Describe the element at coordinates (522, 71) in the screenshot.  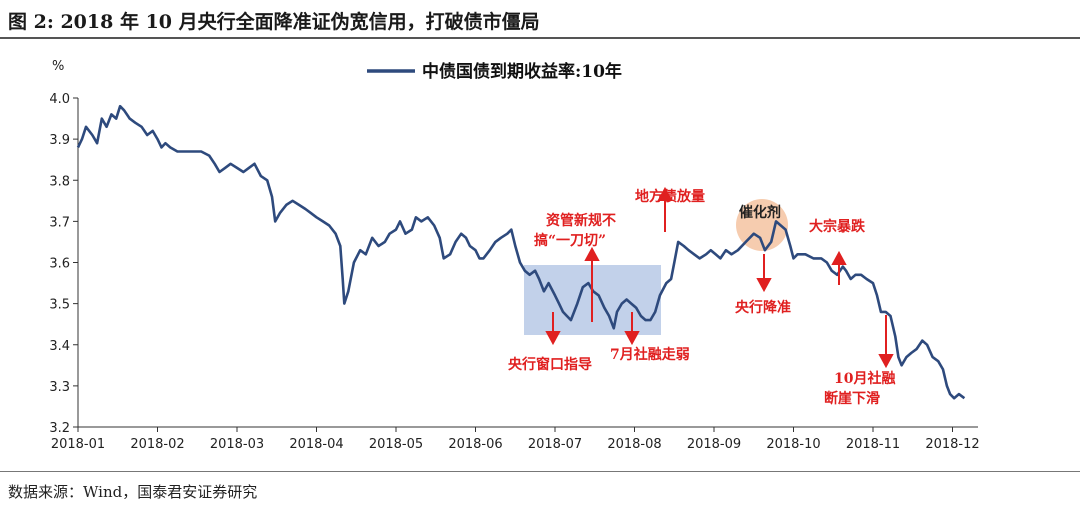
I see `legend-label: 中债国债到期收益率:10年` at that location.